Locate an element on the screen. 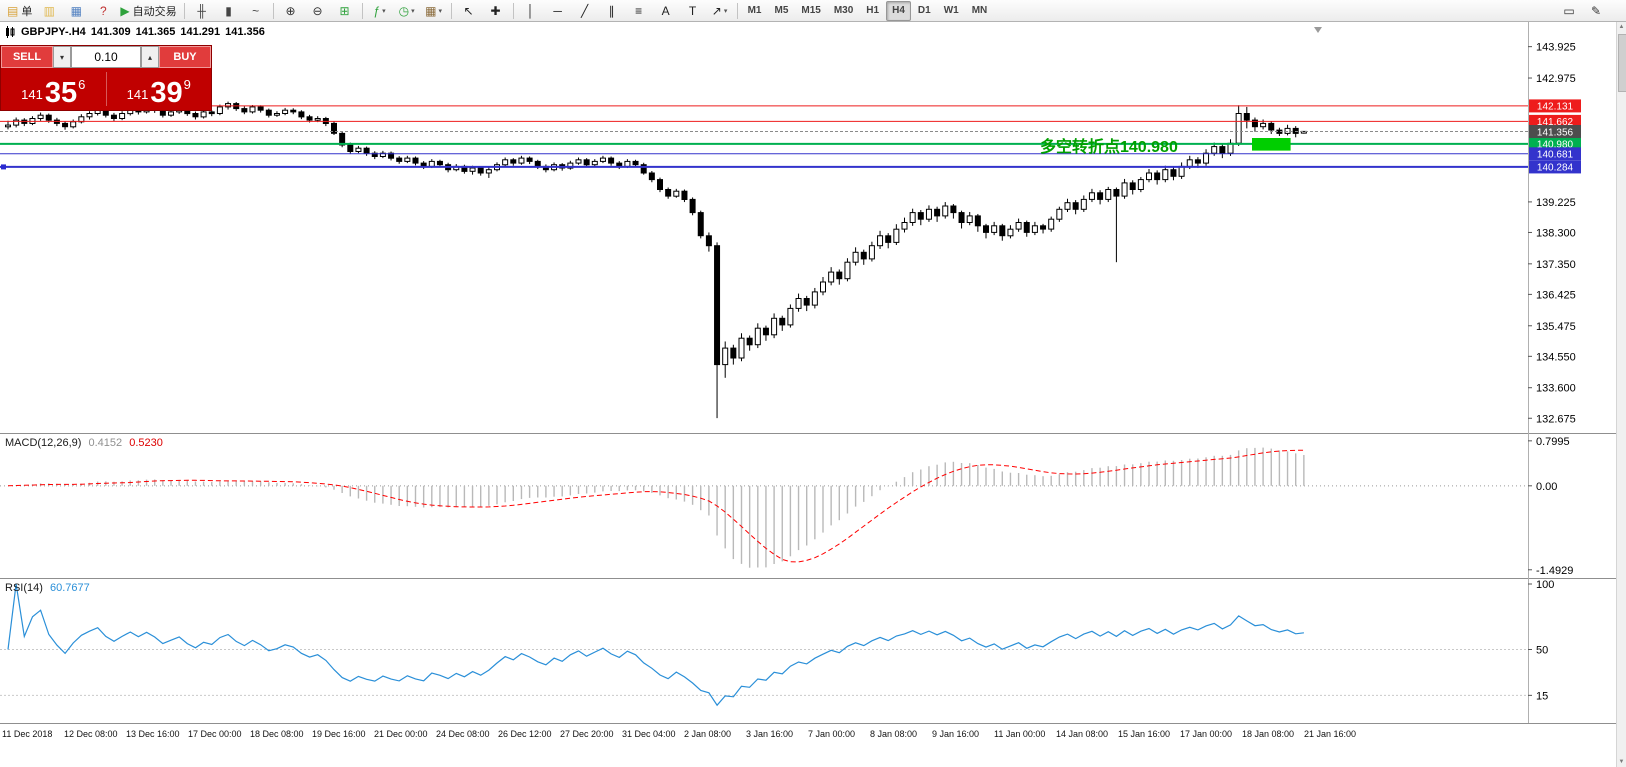  zoom-in-button: ⊕ is located at coordinates (291, 11).